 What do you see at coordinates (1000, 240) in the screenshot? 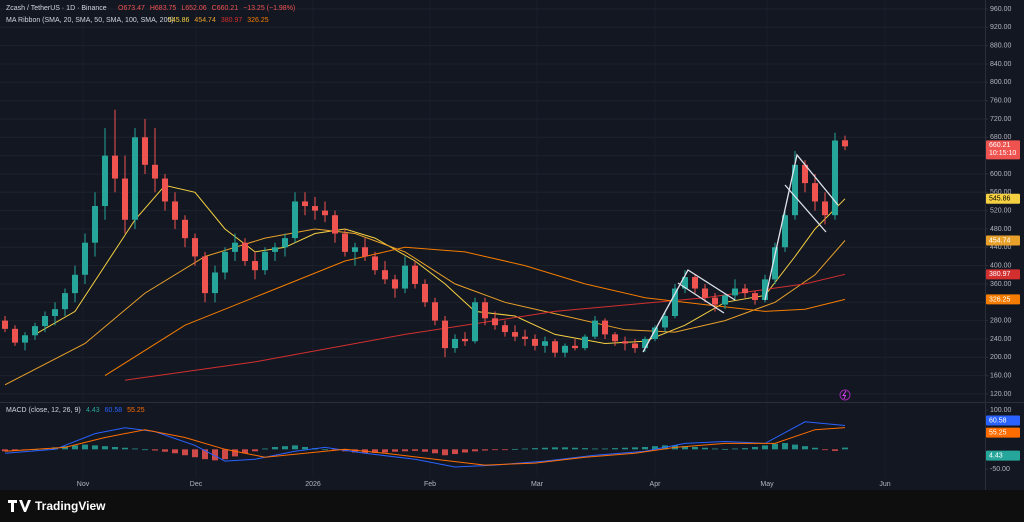
I see `price-tag-label: 454.74` at bounding box center [1000, 240].